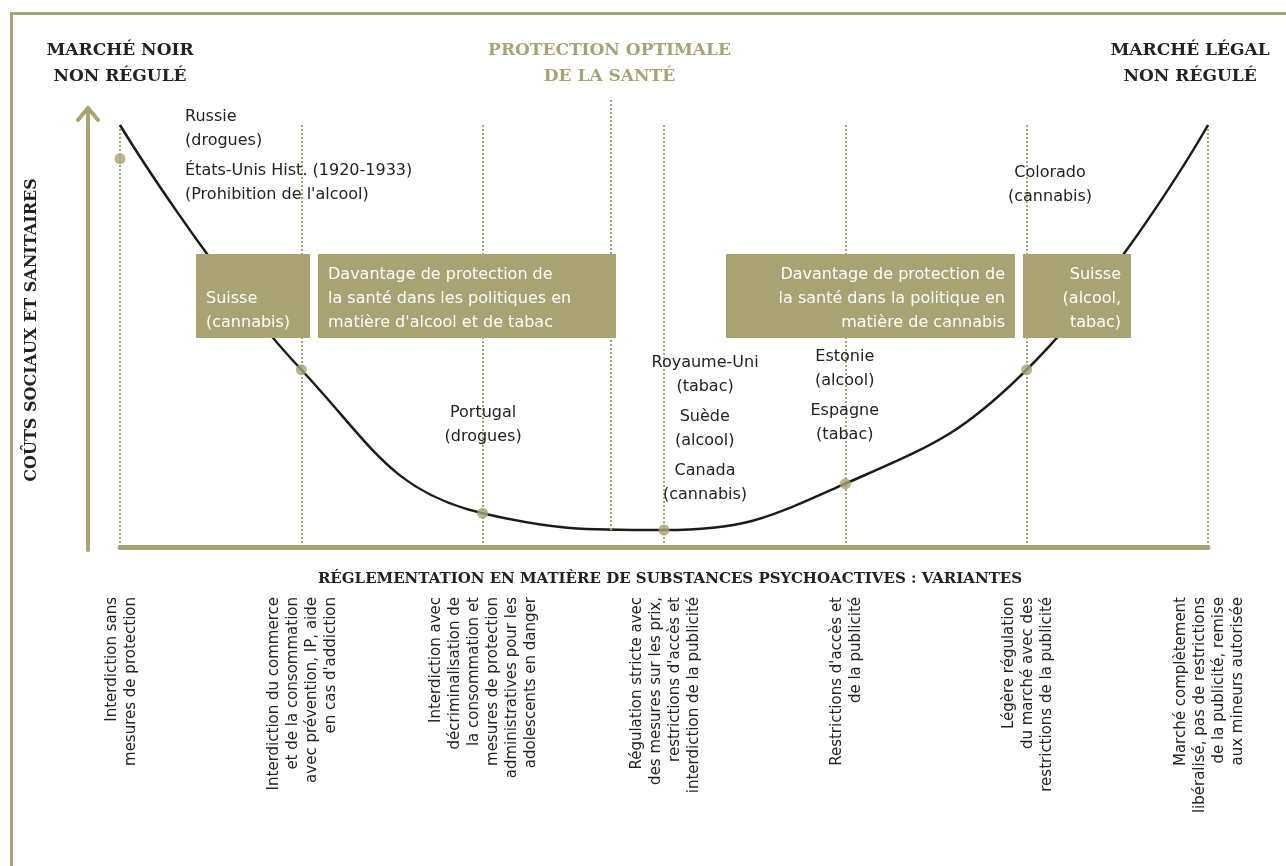  I want to click on annotation: Russie (drogues), so click(224, 128).